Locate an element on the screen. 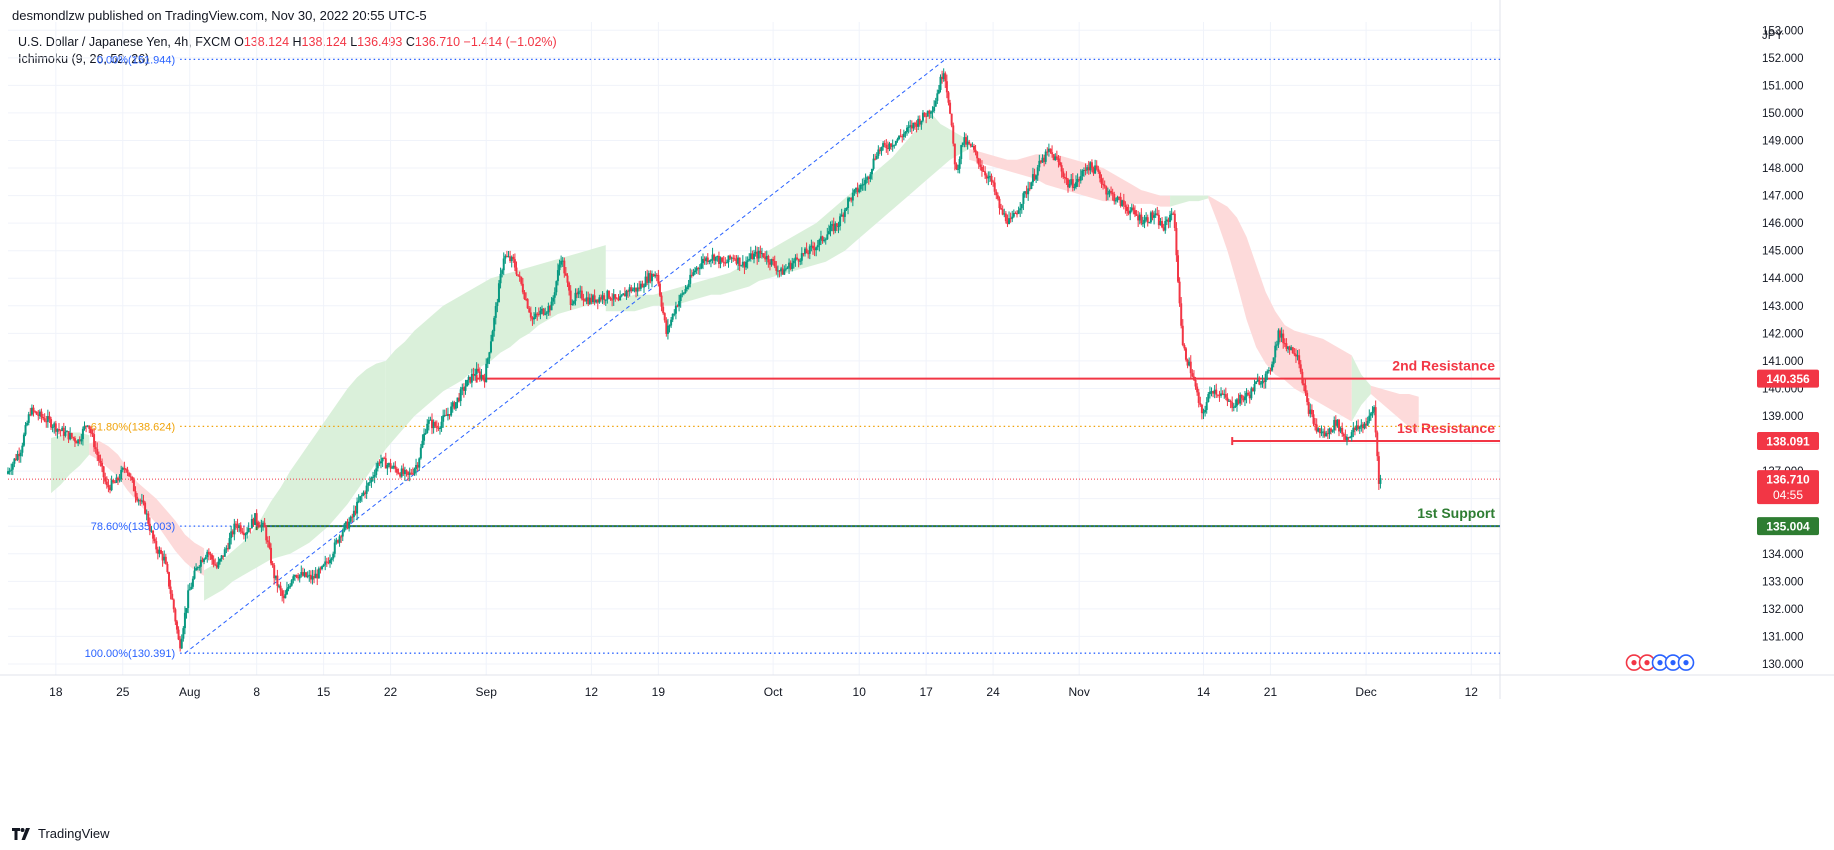 This screenshot has height=850, width=1834. time-tick-label: 22 is located at coordinates (391, 692).